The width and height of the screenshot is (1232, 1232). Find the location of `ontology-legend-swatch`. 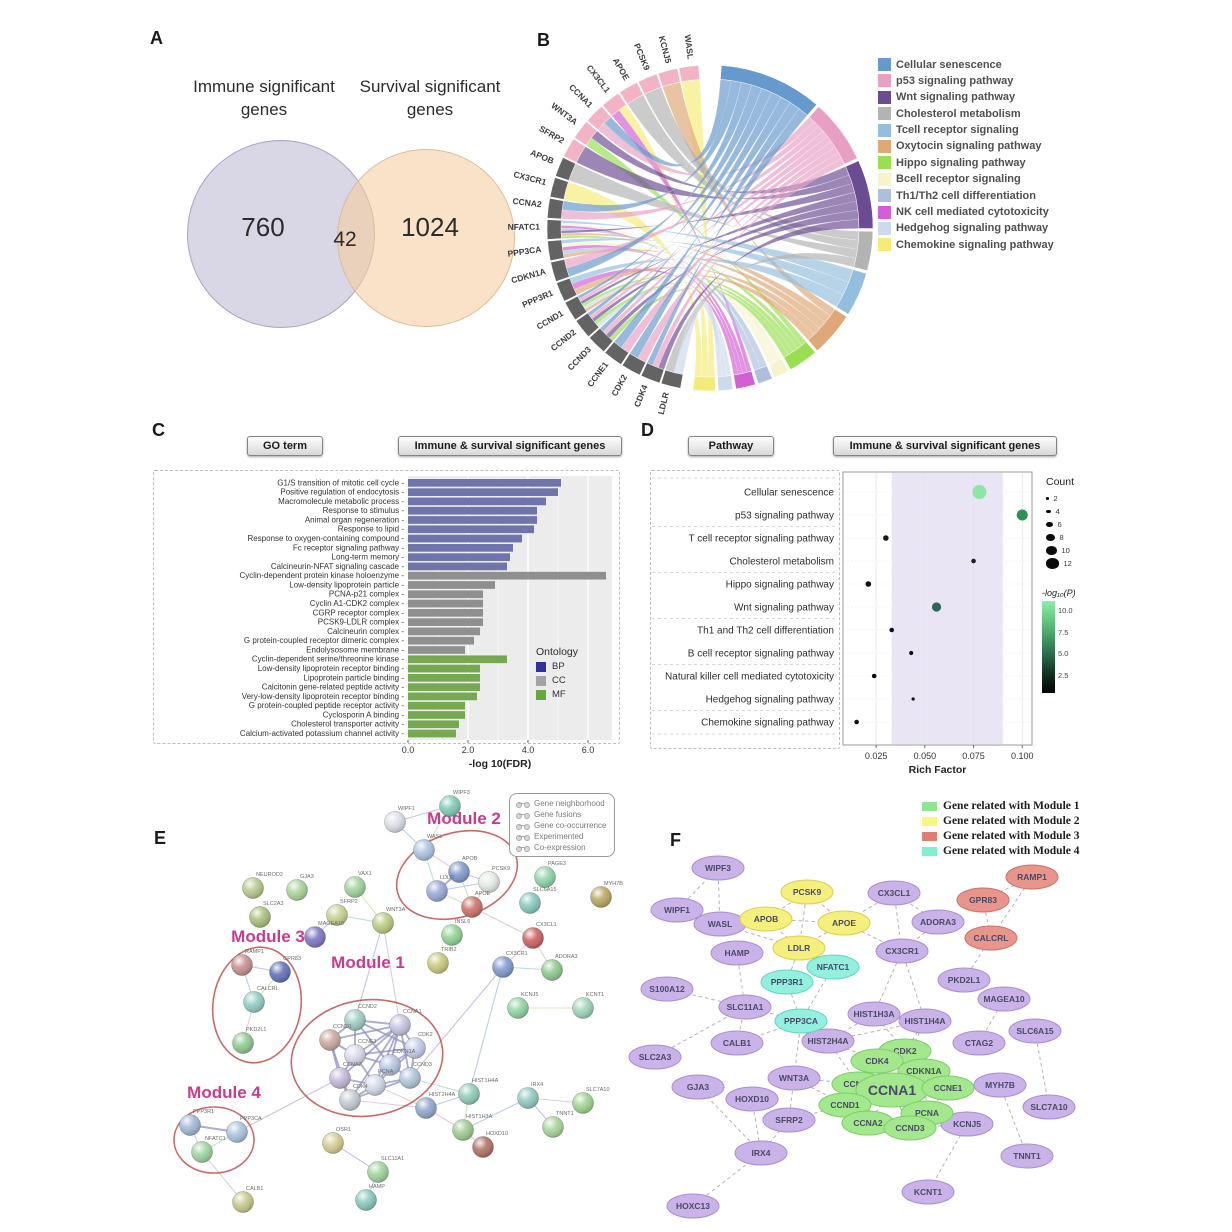

ontology-legend-swatch is located at coordinates (541, 666).